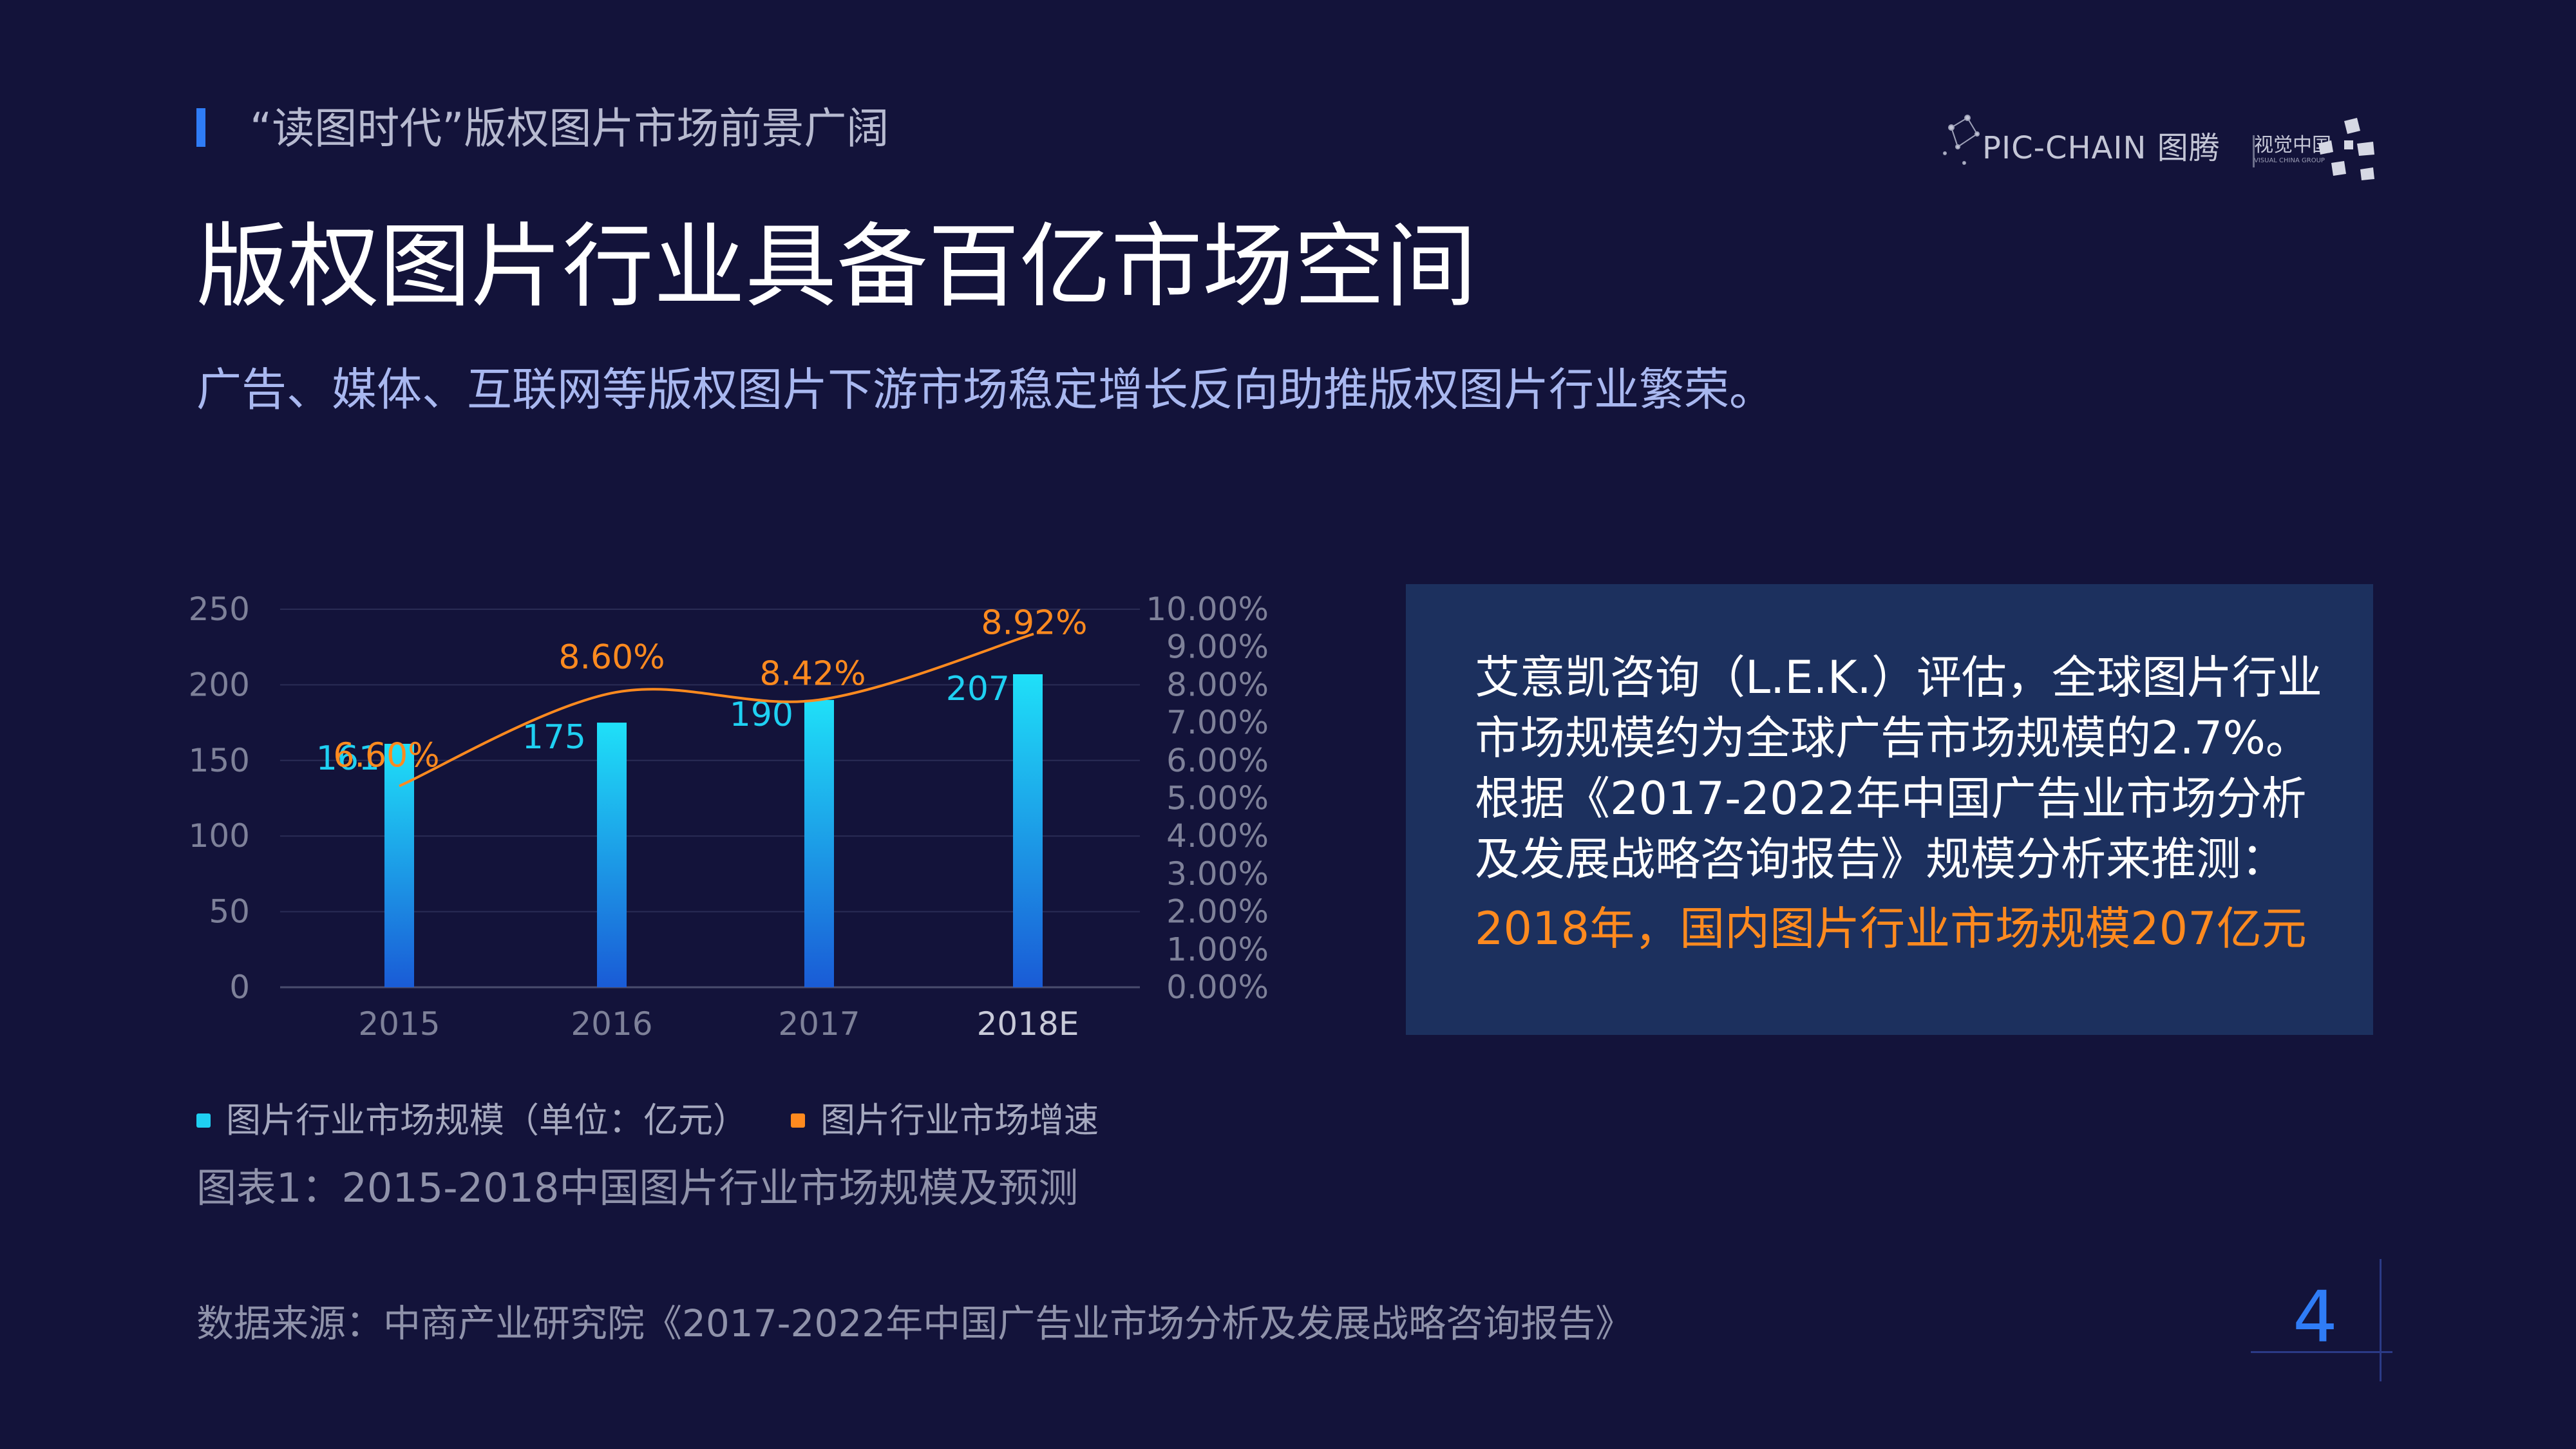 Image resolution: width=2576 pixels, height=1449 pixels. I want to click on section-marker, so click(200, 128).